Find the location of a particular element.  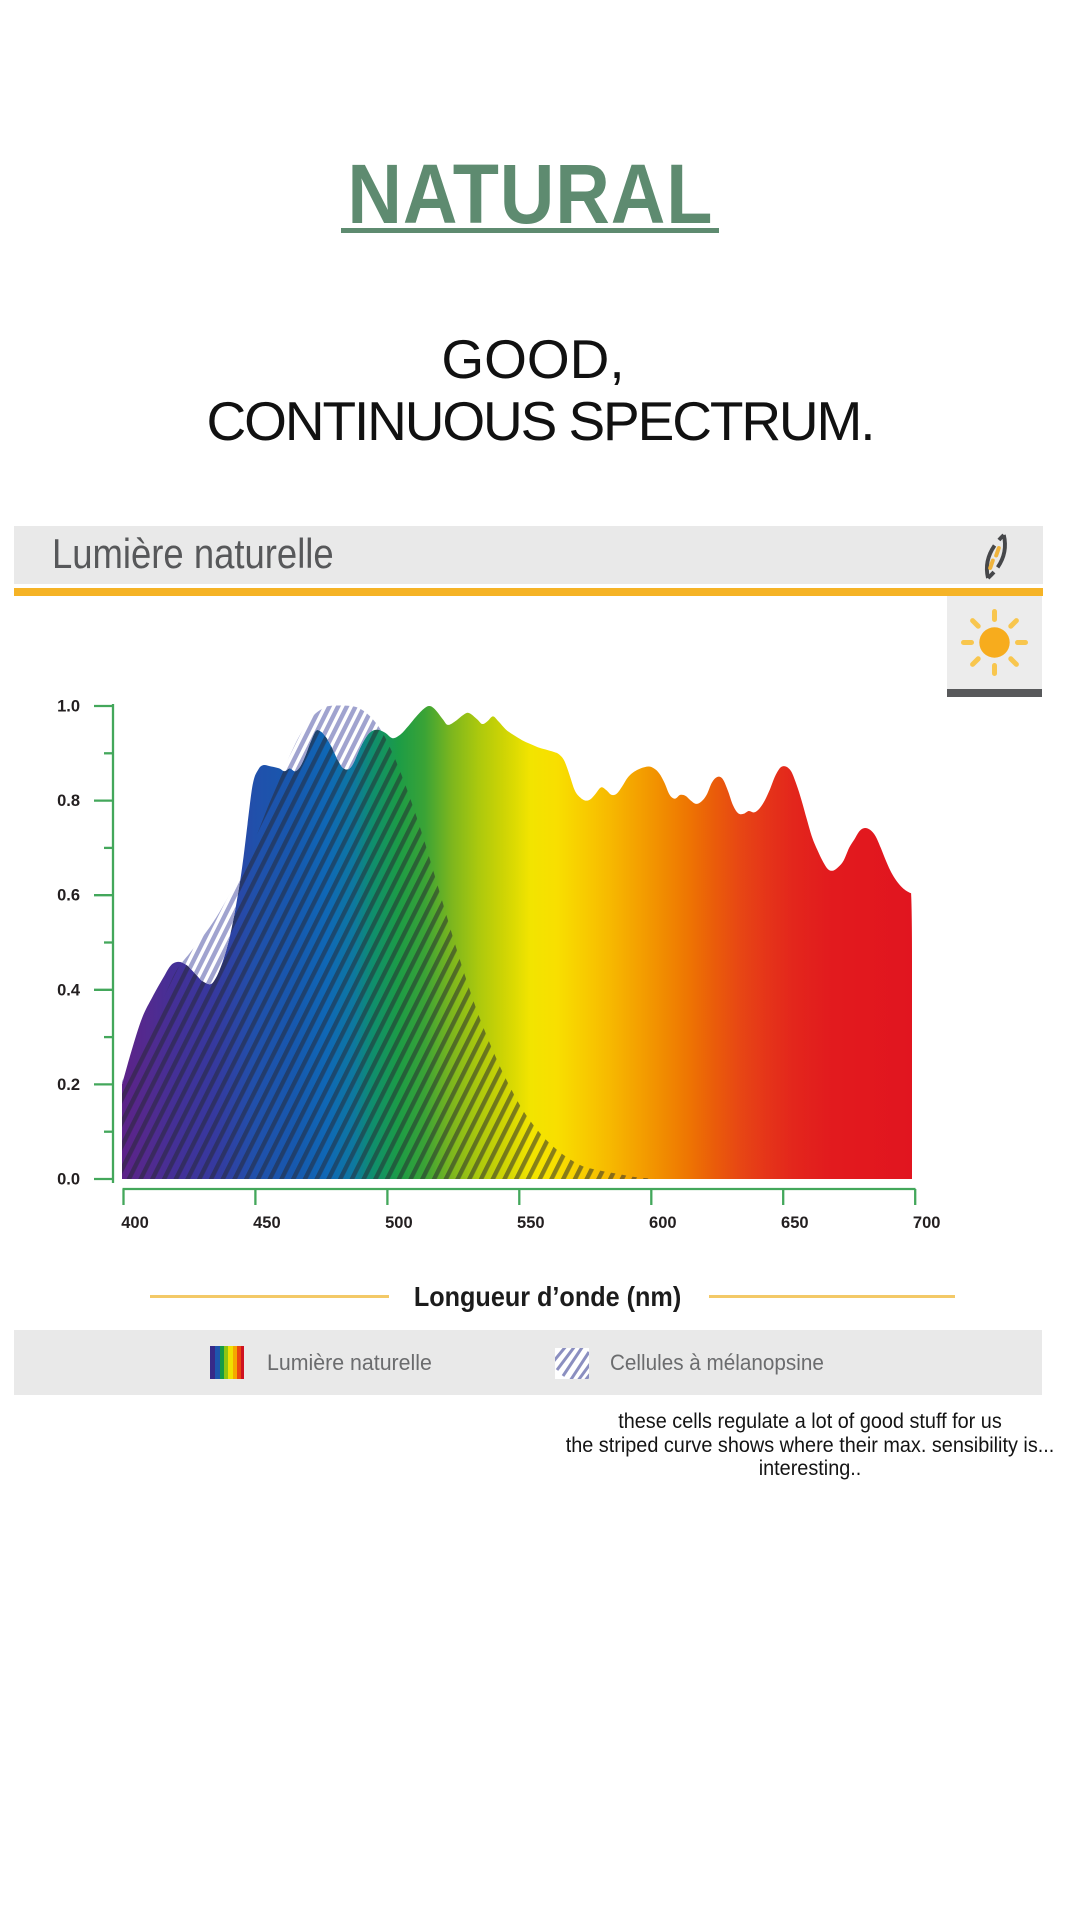

svg-text: 500 is located at coordinates (399, 1223).